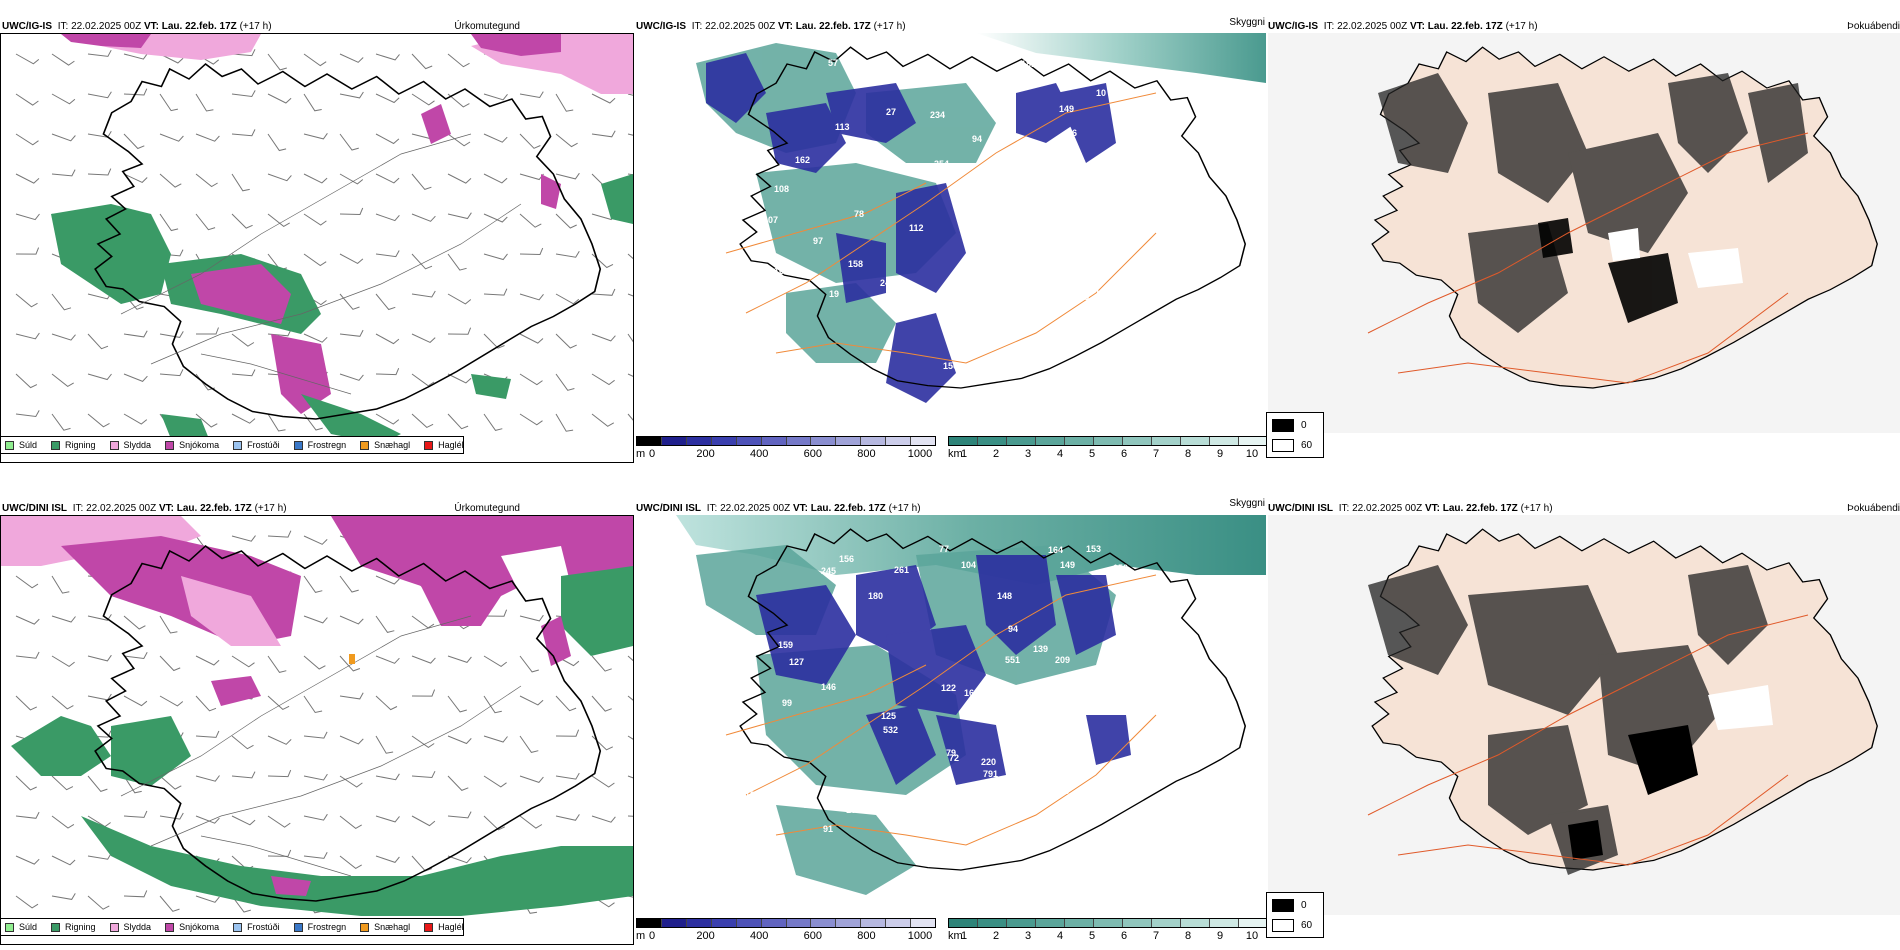 The height and width of the screenshot is (950, 1900). I want to click on cloud-base-label: 209, so click(1062, 660).